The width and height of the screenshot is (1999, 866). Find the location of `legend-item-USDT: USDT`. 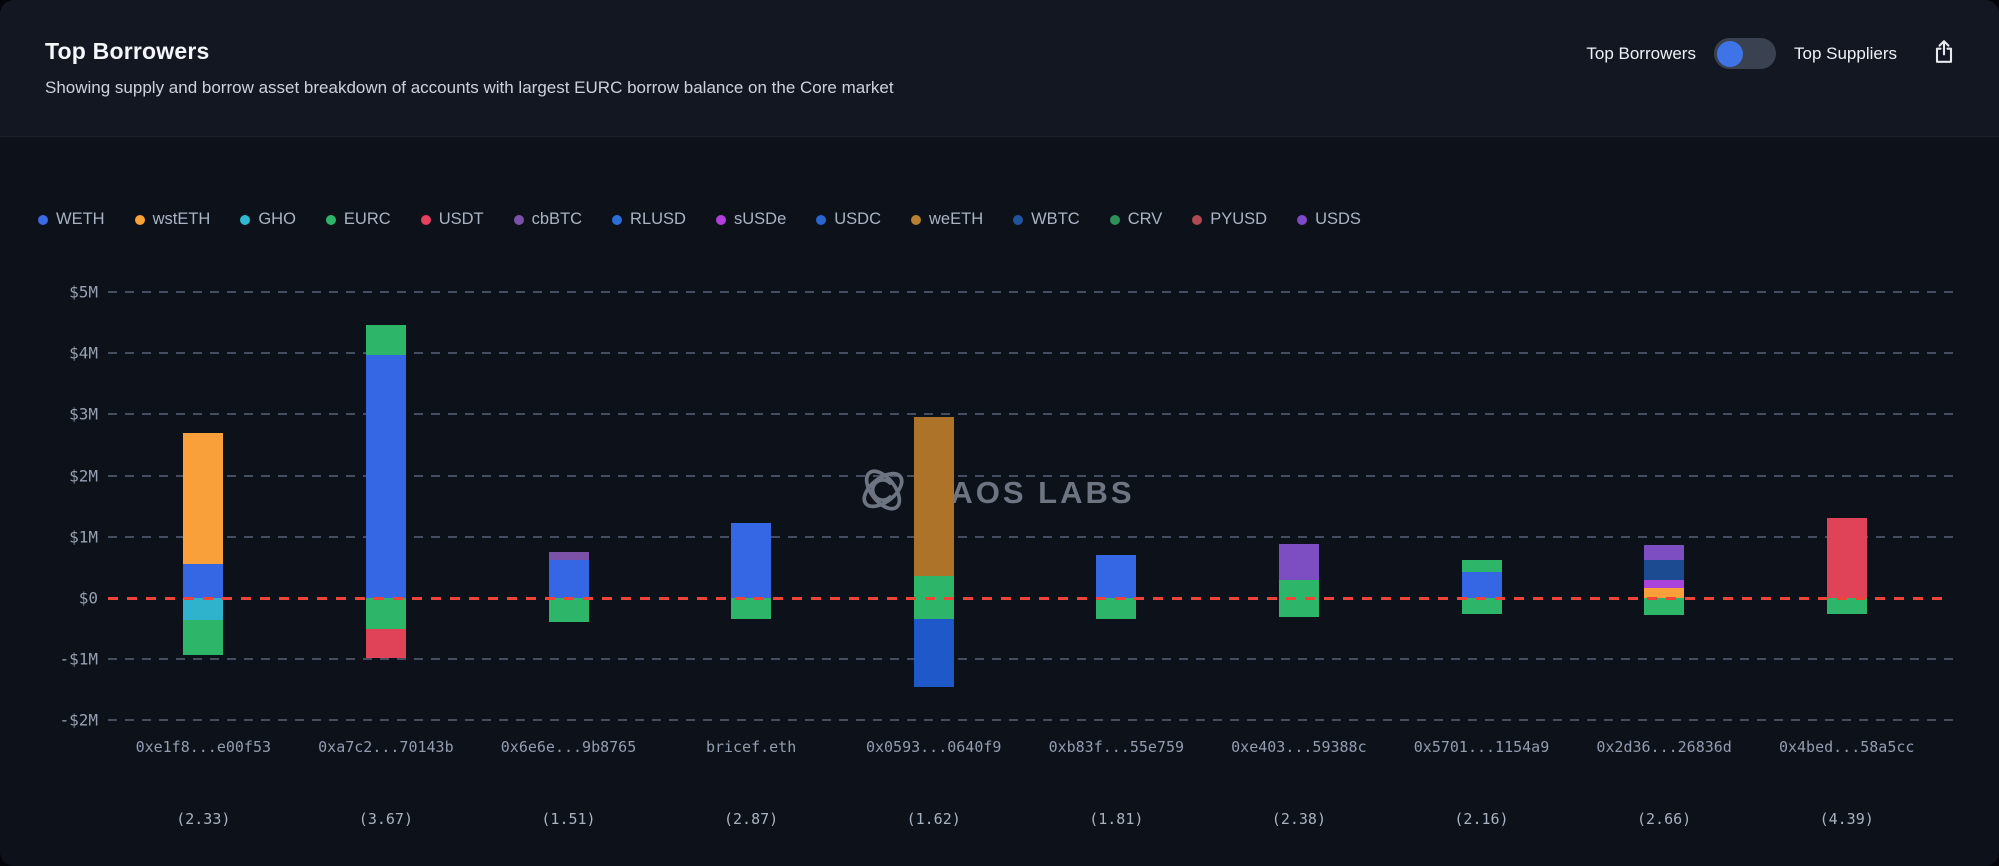

legend-item-USDT: USDT is located at coordinates (452, 219).